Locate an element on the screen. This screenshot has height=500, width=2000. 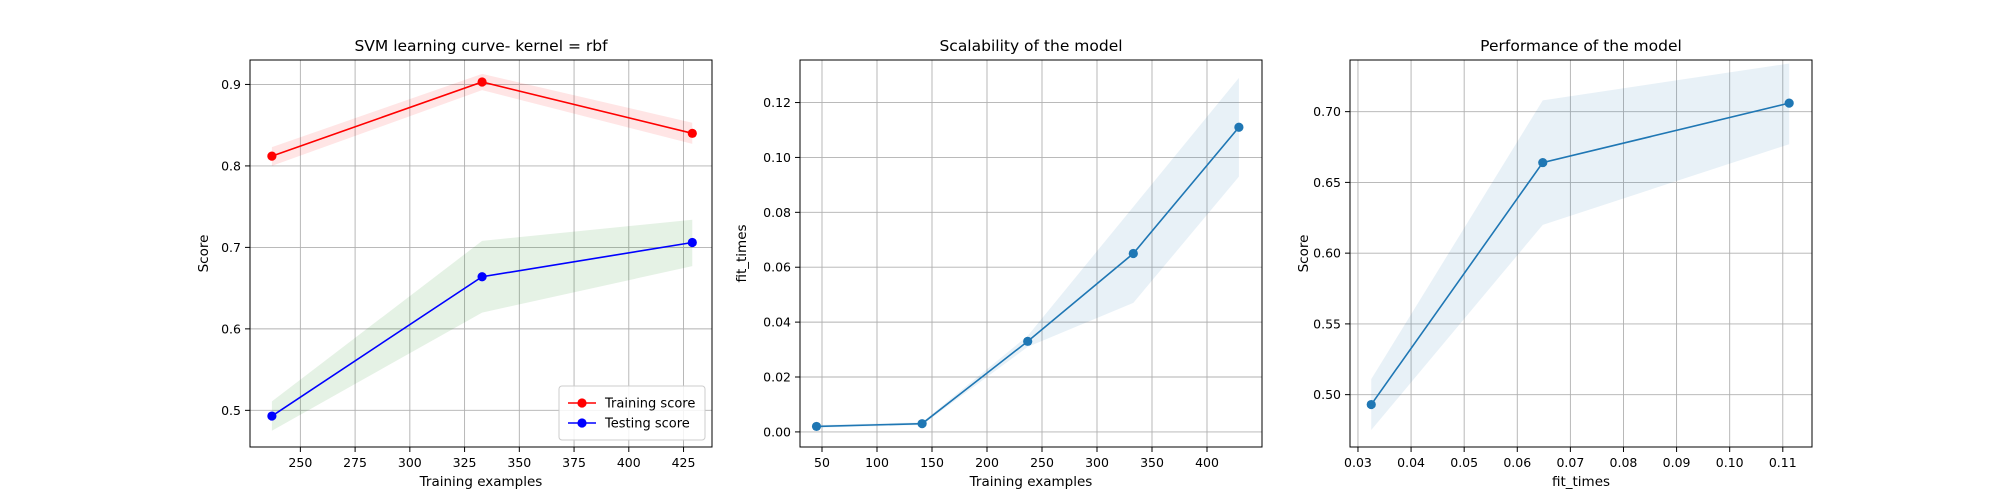
x-tick-label: 0.06 is located at coordinates (1517, 462).